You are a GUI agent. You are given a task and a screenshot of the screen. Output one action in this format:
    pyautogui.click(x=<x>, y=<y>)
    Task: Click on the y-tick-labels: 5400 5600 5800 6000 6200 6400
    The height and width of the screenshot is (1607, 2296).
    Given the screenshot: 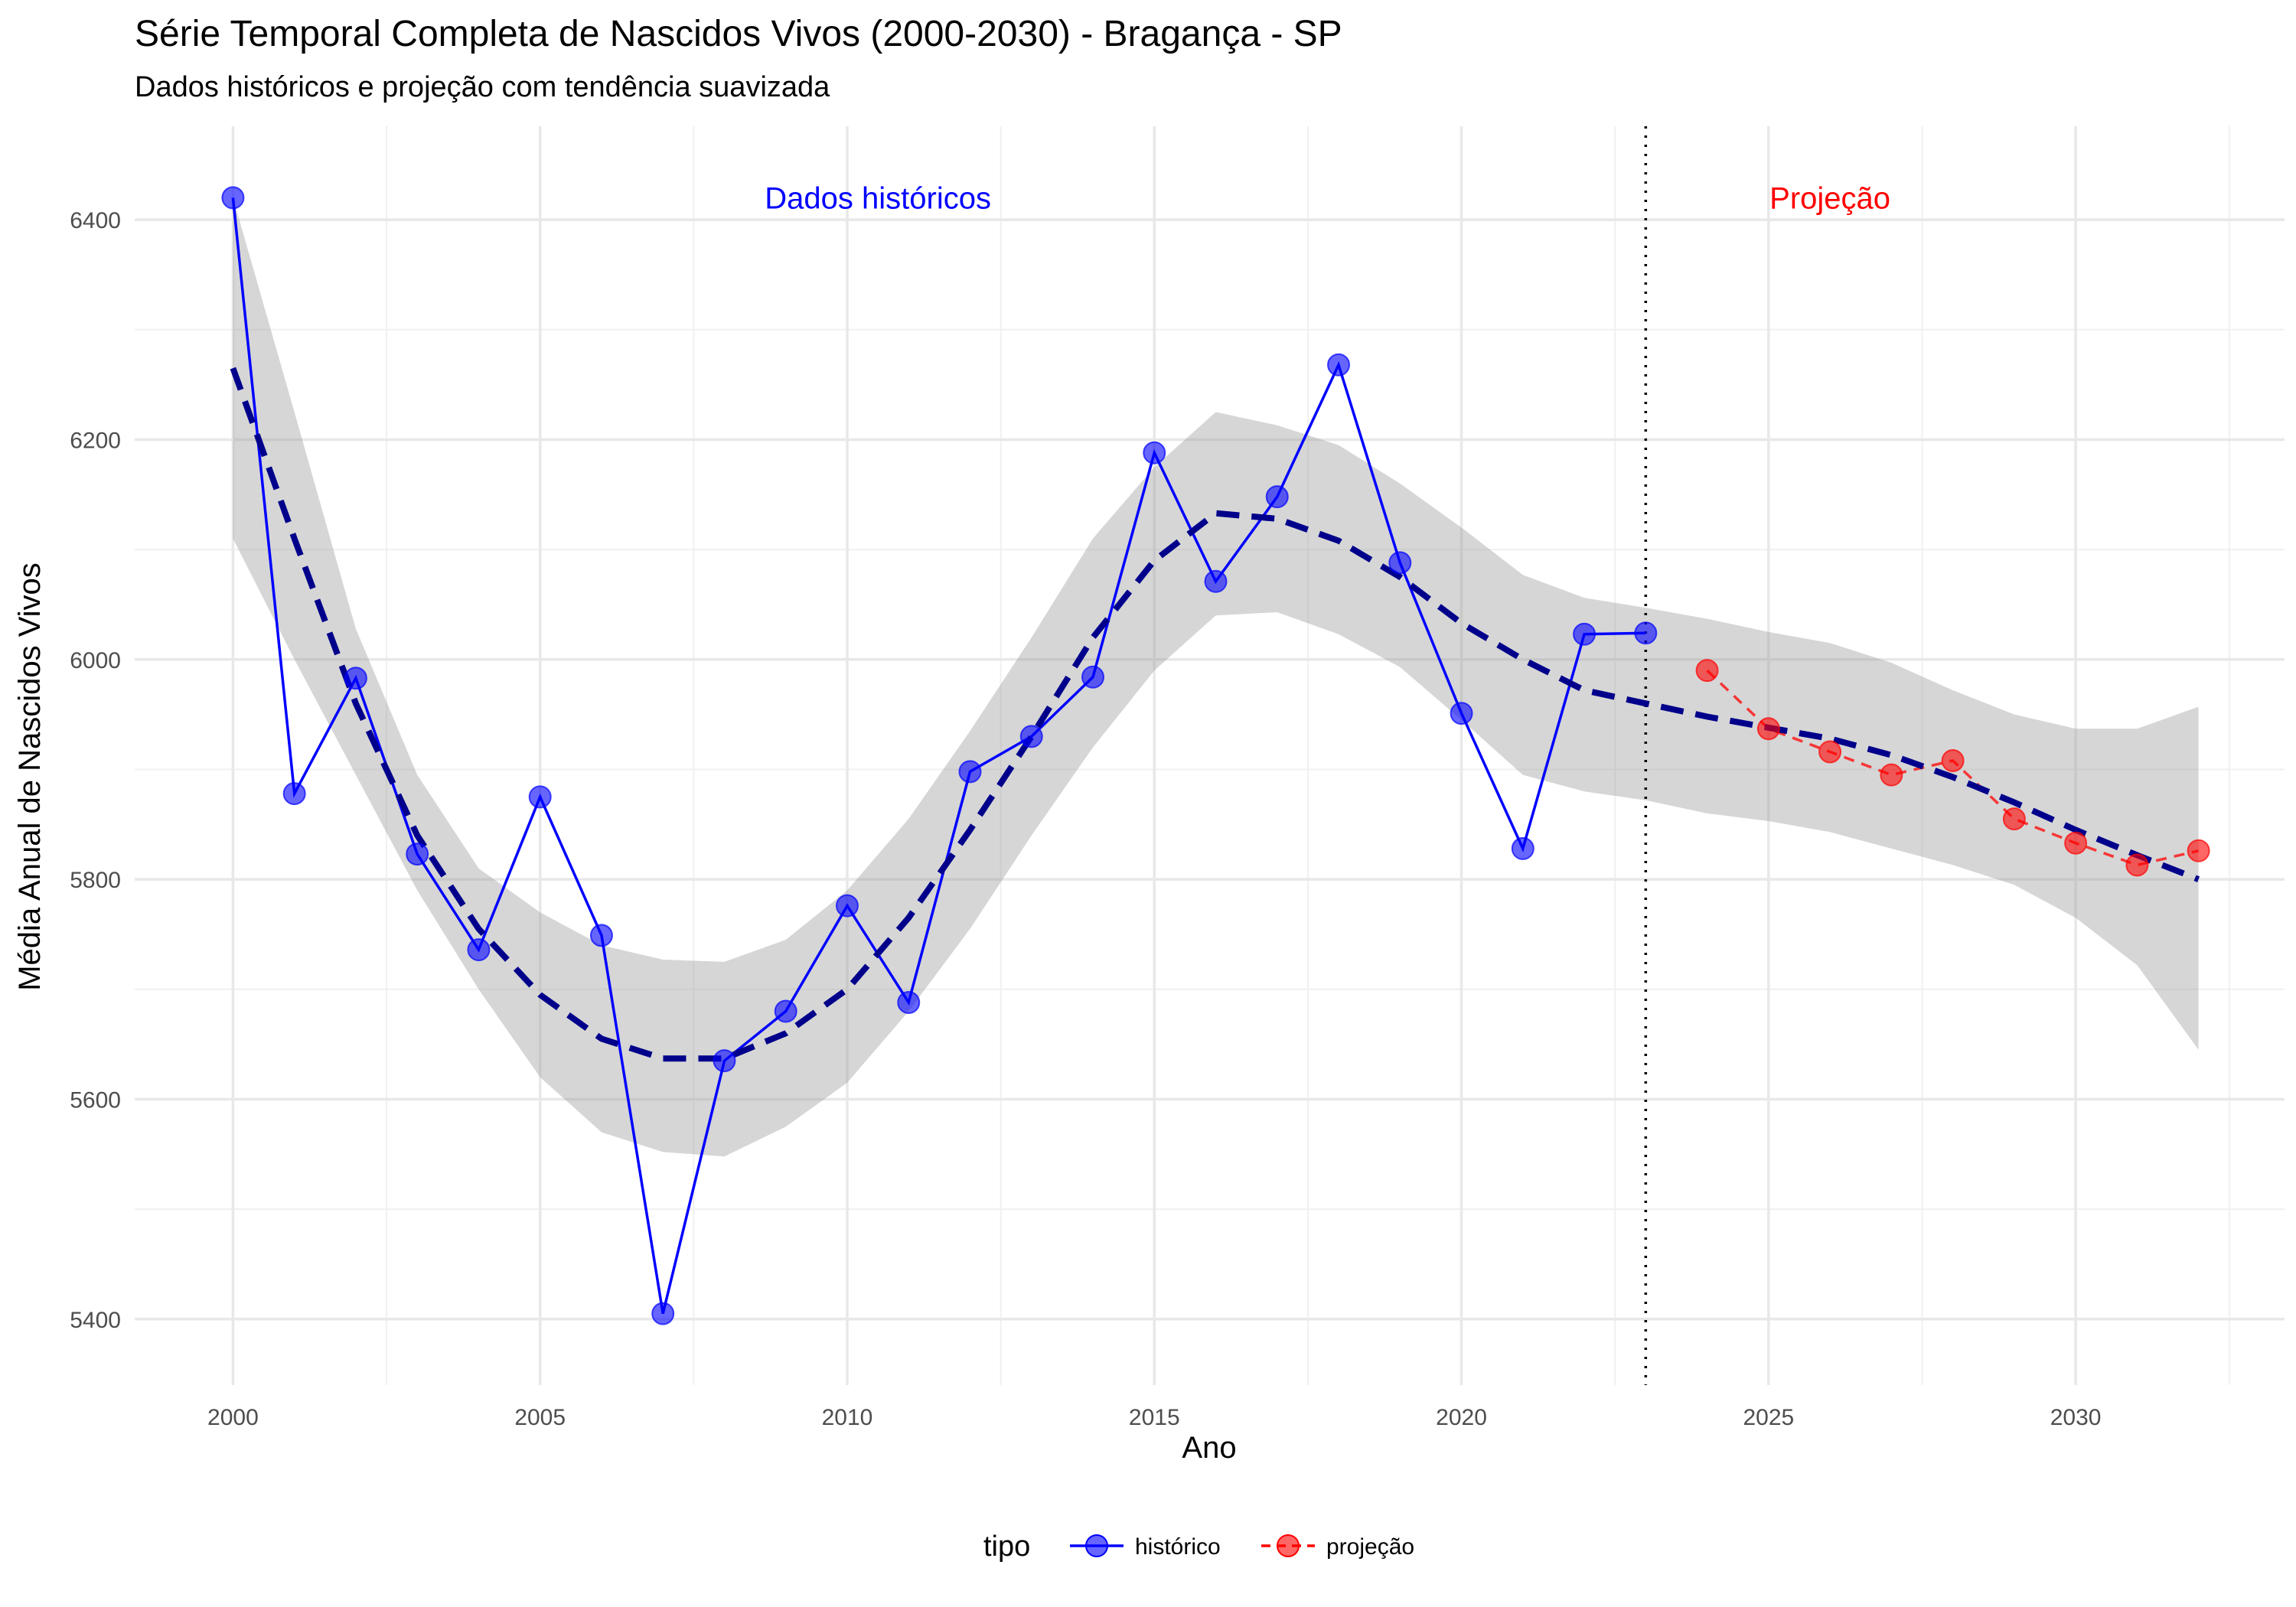 What is the action you would take?
    pyautogui.click(x=95, y=770)
    